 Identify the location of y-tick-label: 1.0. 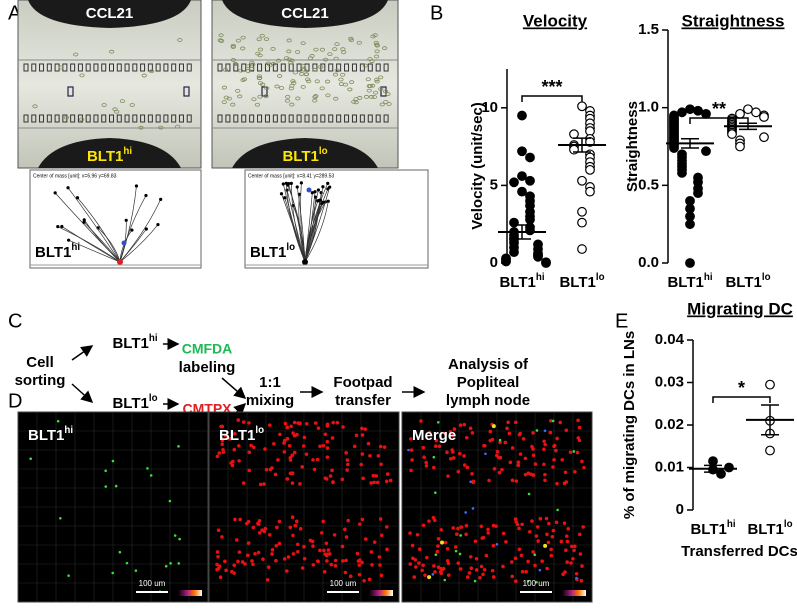
(648, 107).